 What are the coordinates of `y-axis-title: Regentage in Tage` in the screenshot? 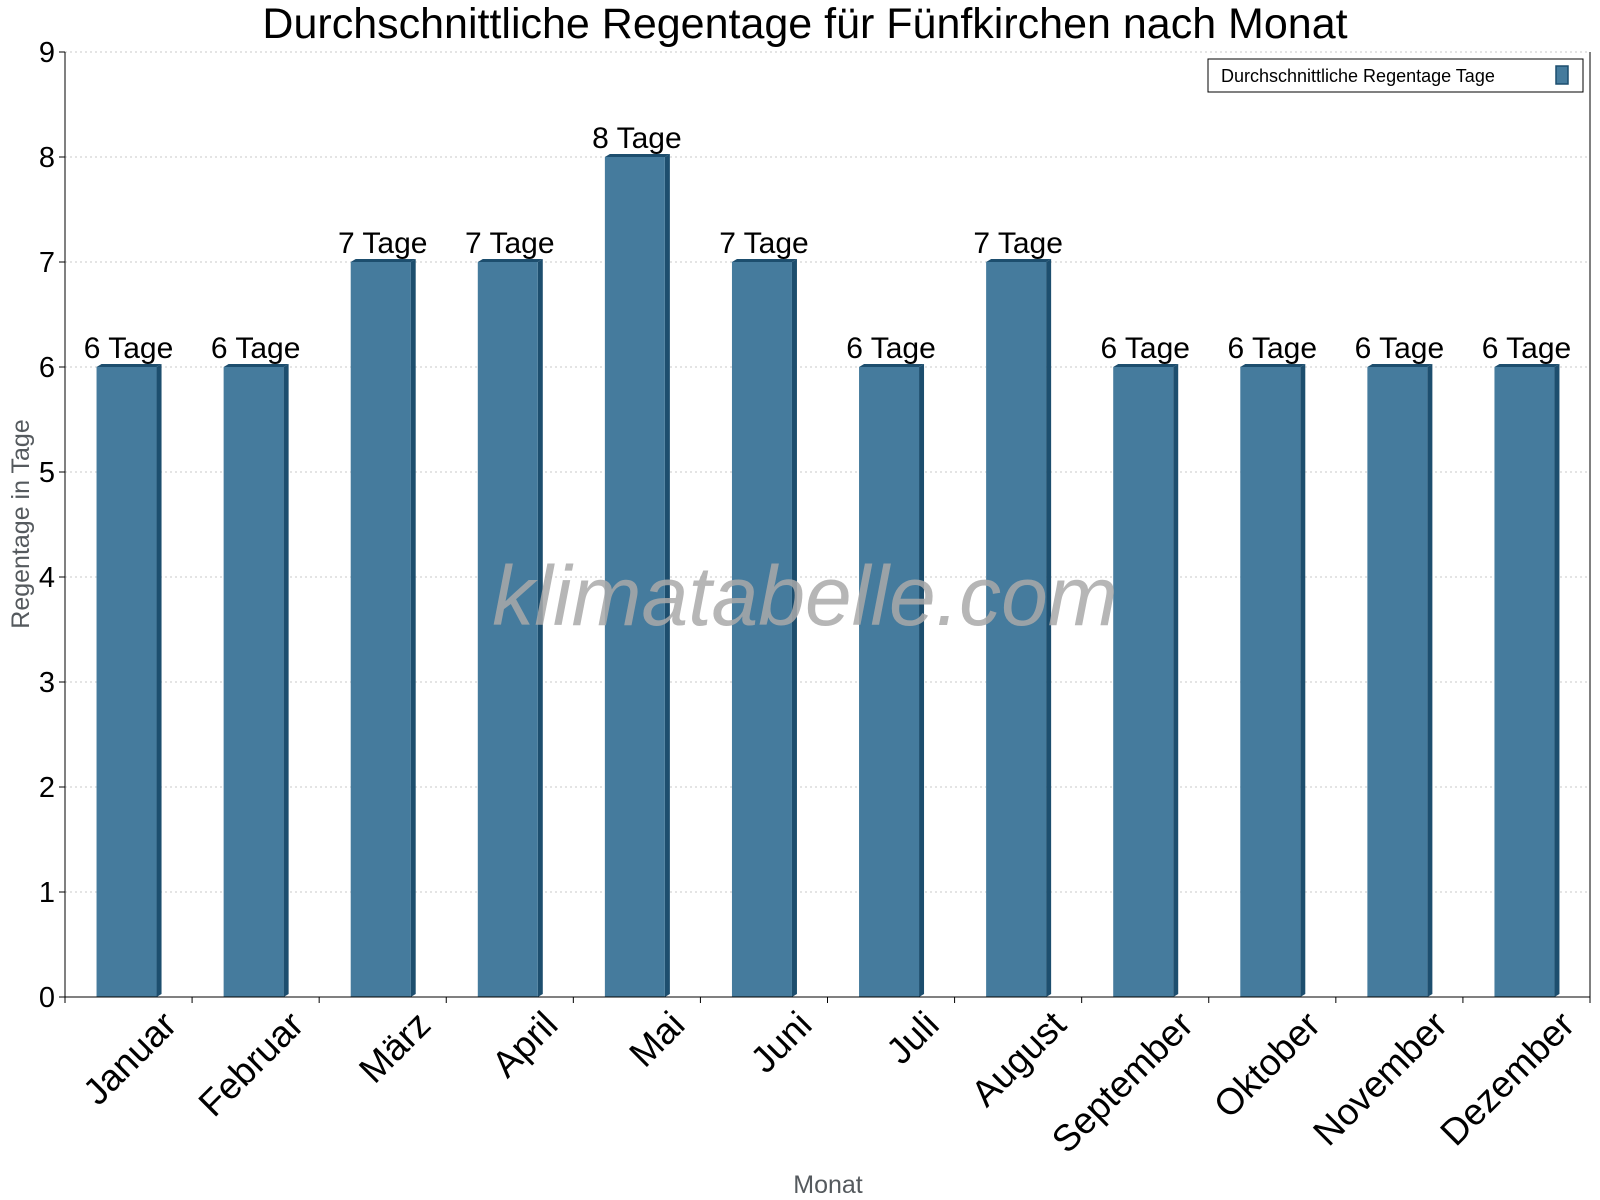 It's located at (21, 523).